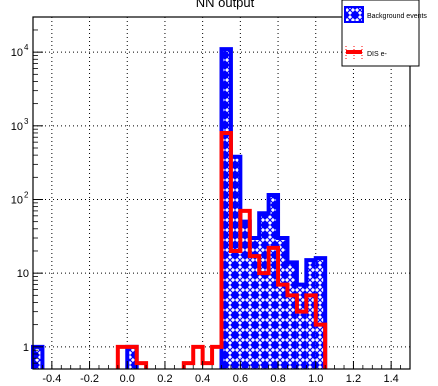 Image resolution: width=438 pixels, height=386 pixels. What do you see at coordinates (17, 53) in the screenshot?
I see `y-tick-label-4: 10` at bounding box center [17, 53].